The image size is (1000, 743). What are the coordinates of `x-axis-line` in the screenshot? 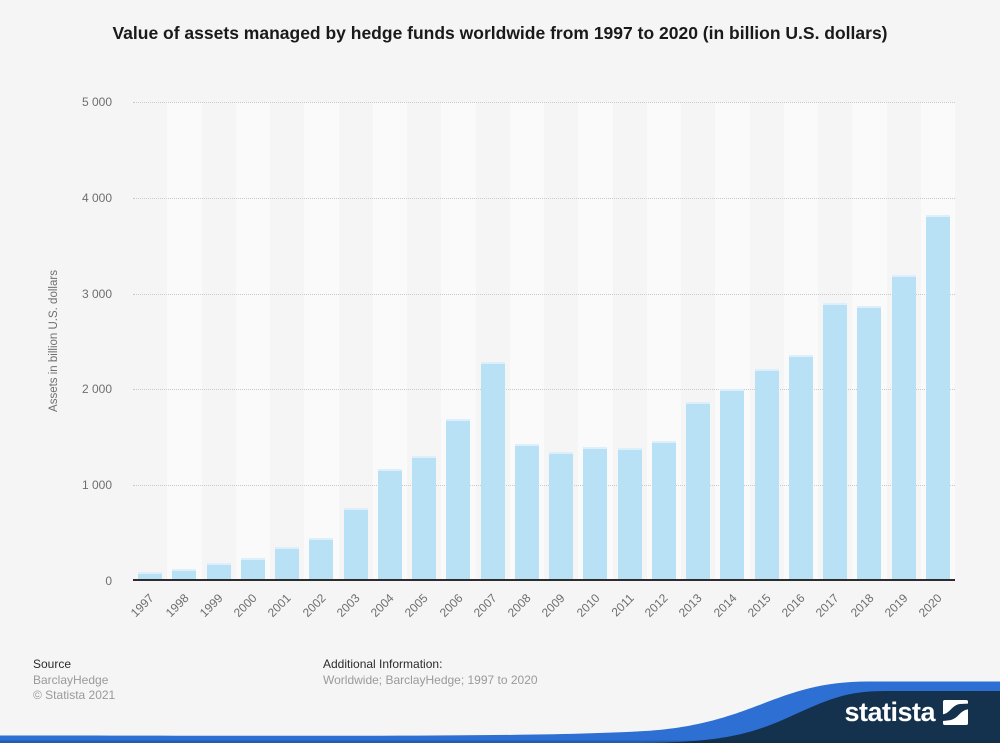 It's located at (544, 580).